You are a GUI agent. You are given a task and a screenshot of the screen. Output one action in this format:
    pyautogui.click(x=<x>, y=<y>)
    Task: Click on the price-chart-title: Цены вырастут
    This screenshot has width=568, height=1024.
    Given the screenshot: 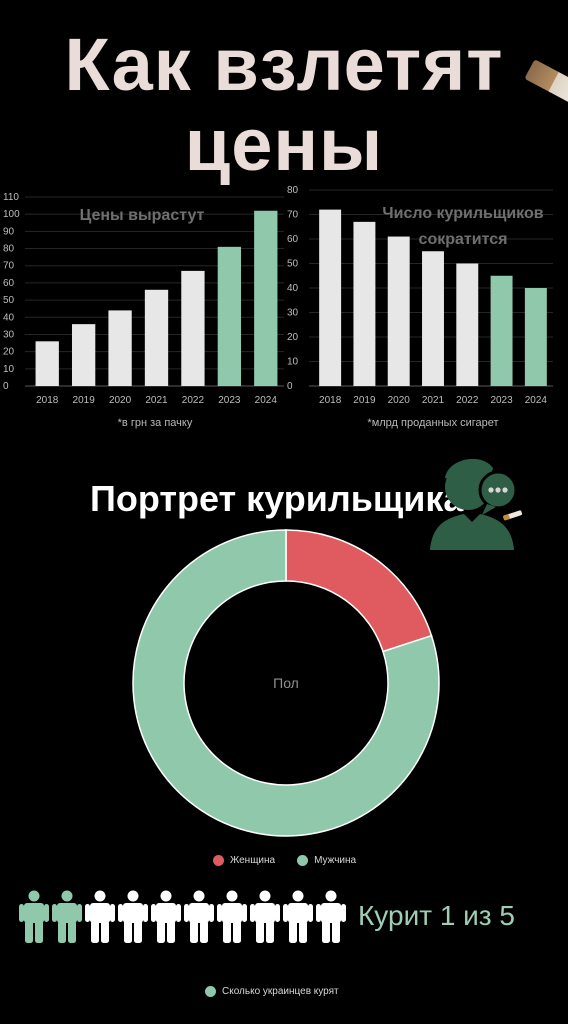 What is the action you would take?
    pyautogui.click(x=142, y=215)
    